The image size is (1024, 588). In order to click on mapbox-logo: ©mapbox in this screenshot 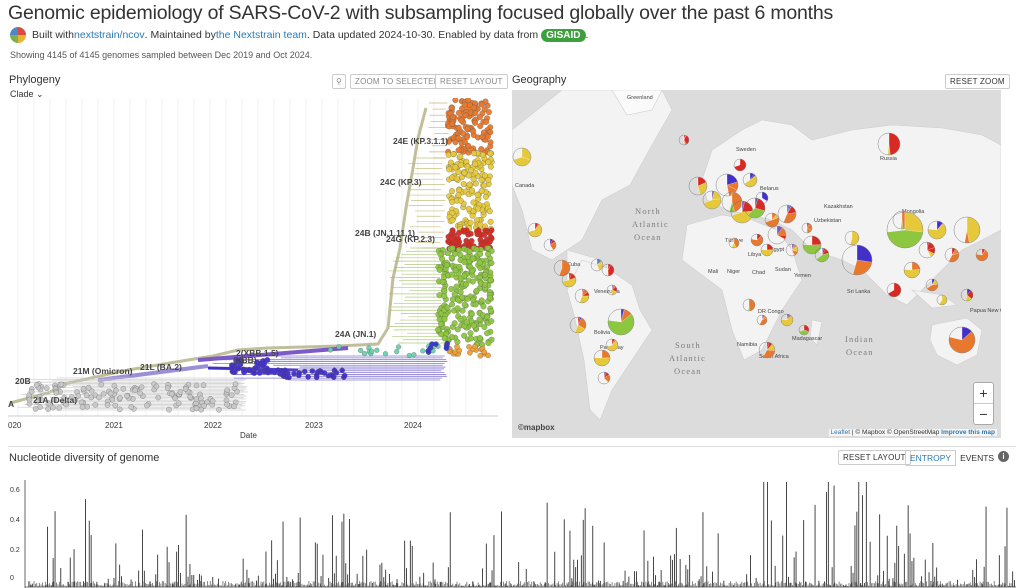, I will do `click(536, 427)`.